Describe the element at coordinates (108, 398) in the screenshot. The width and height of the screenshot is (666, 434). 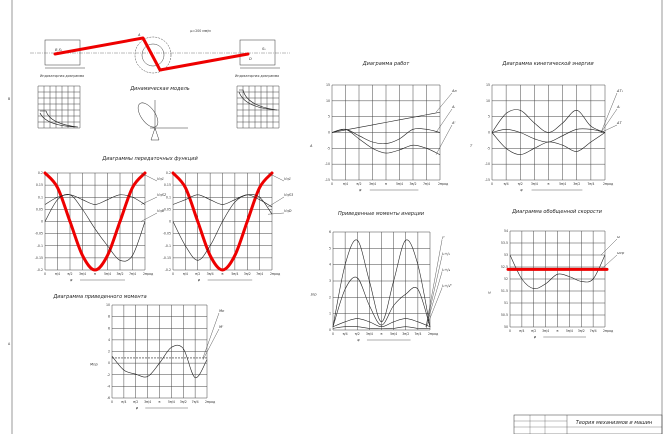
I see `y-tick-label: -6` at that location.